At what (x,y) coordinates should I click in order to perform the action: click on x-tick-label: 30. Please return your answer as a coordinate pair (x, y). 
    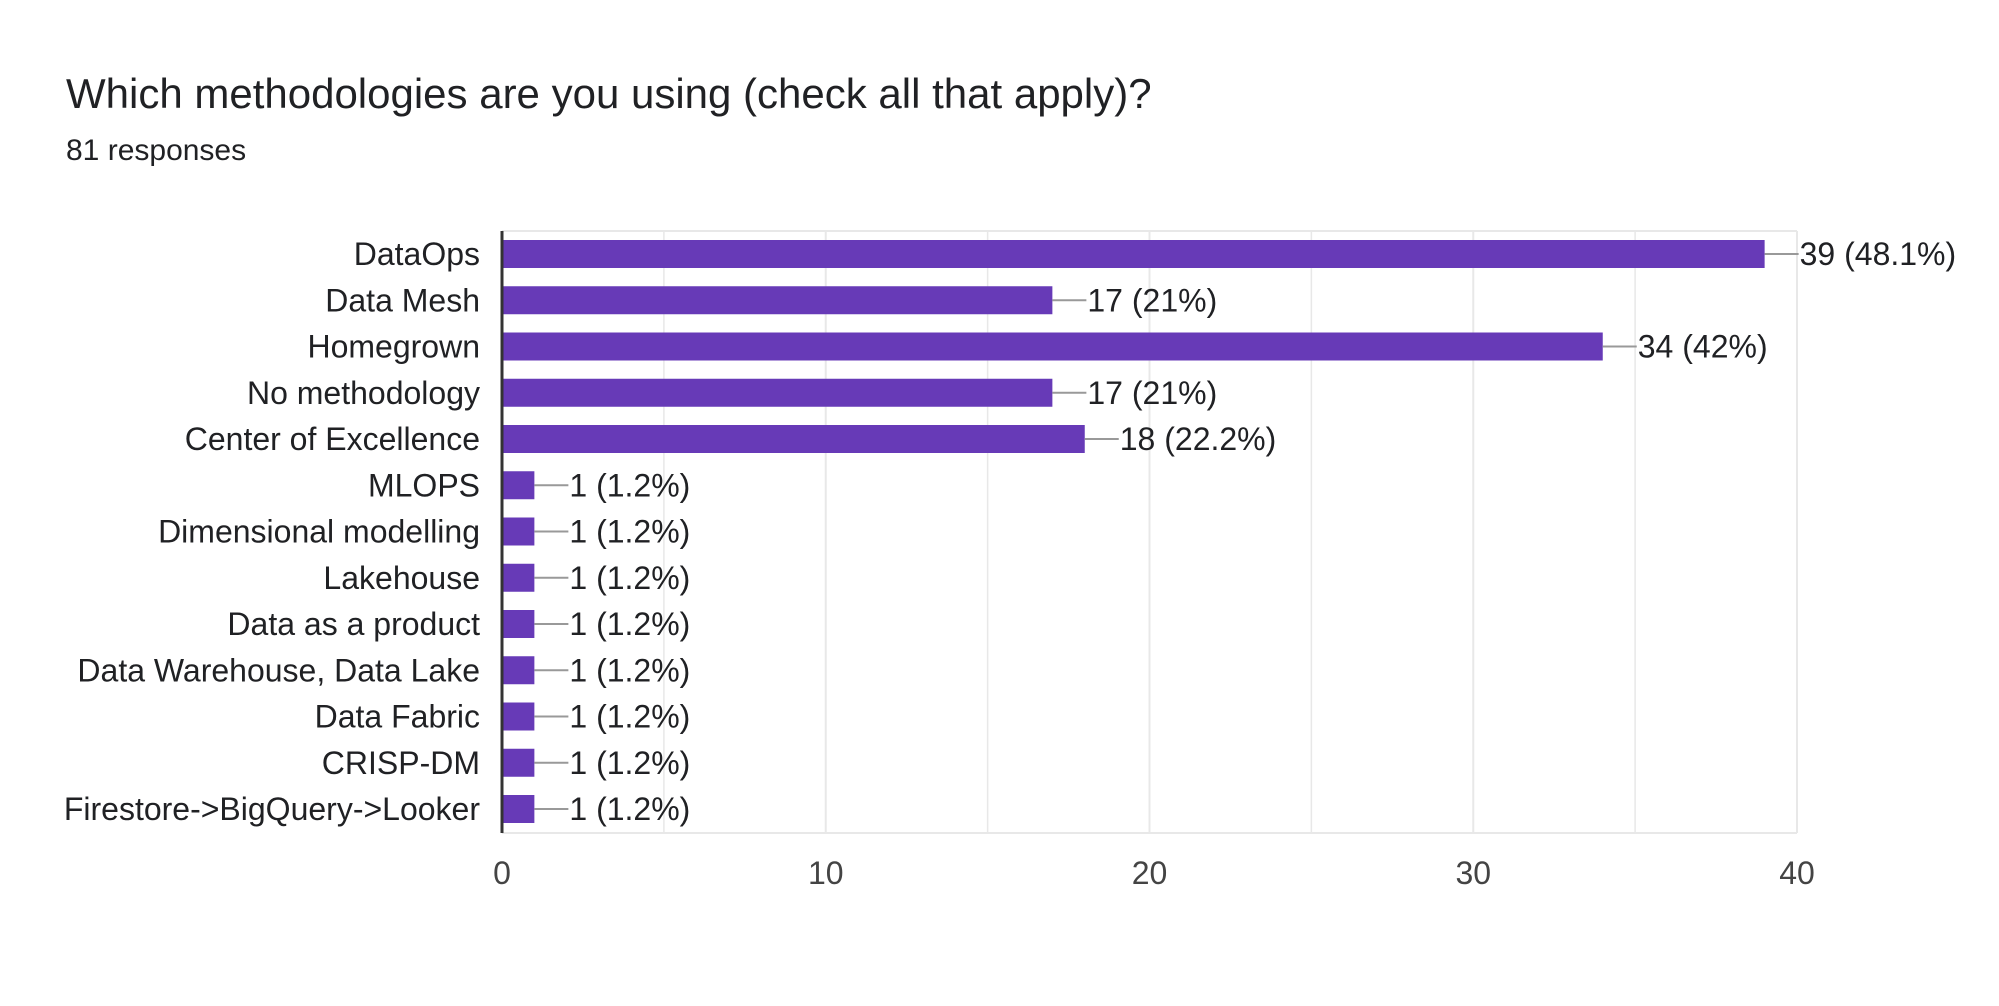
    Looking at the image, I should click on (1473, 873).